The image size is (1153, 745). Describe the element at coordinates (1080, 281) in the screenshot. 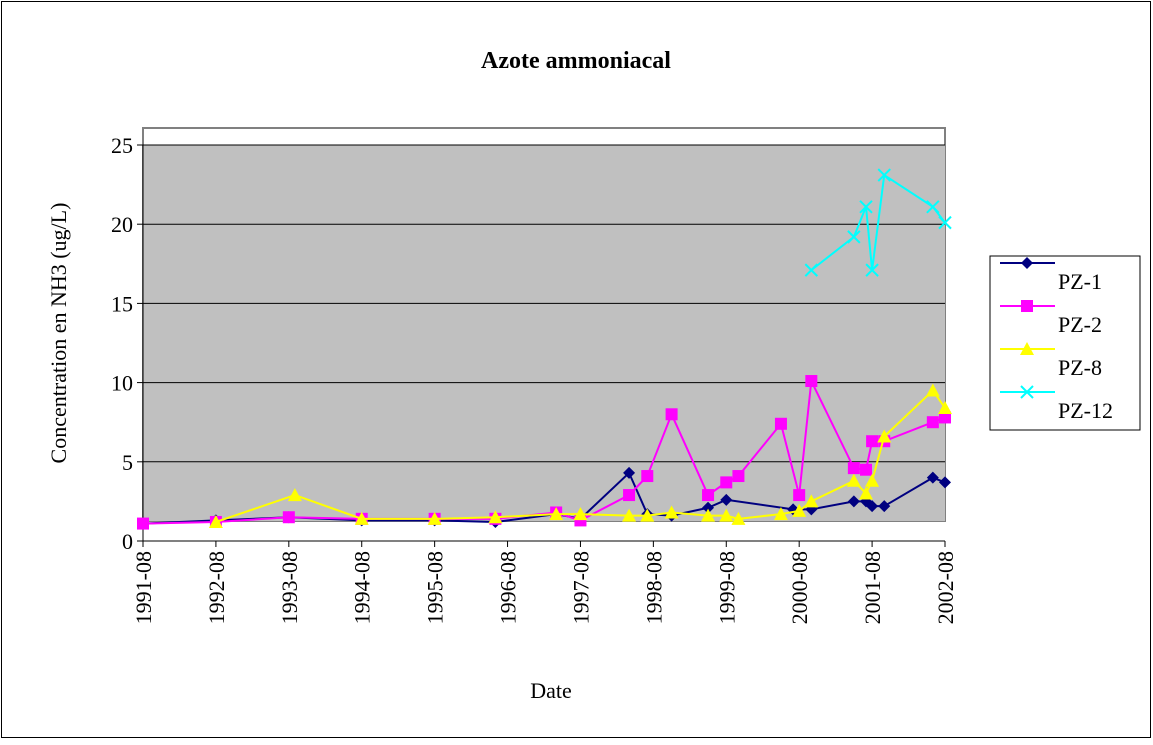

I see `legend-label: PZ-1` at that location.